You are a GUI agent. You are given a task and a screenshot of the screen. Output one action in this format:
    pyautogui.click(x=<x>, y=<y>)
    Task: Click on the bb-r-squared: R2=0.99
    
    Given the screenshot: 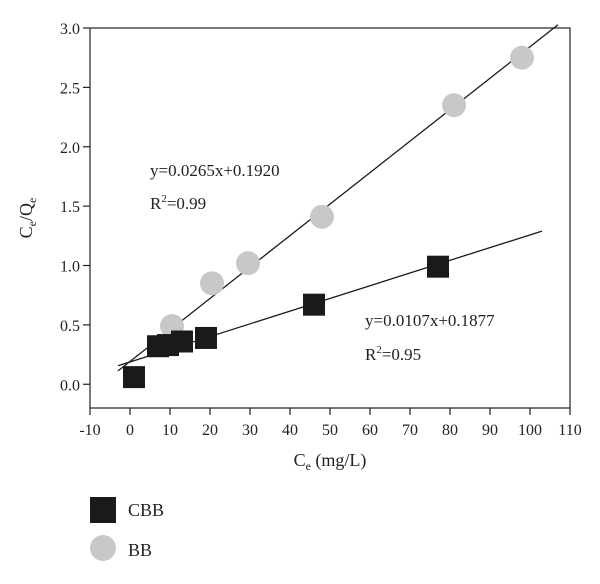 What is the action you would take?
    pyautogui.click(x=178, y=203)
    